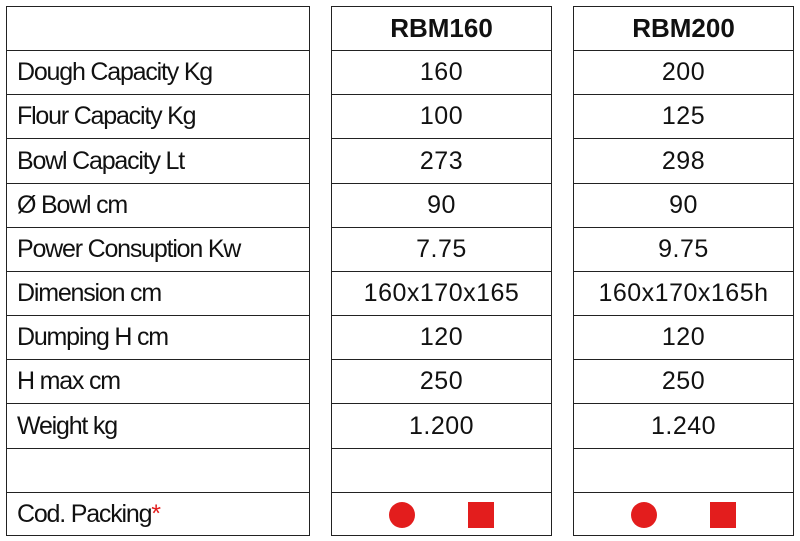  I want to click on row-label: H max cm, so click(158, 382).